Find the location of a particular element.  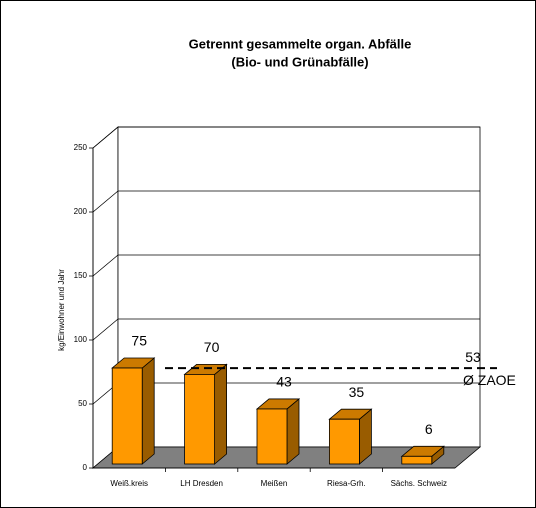

value-label: 70 is located at coordinates (212, 347).